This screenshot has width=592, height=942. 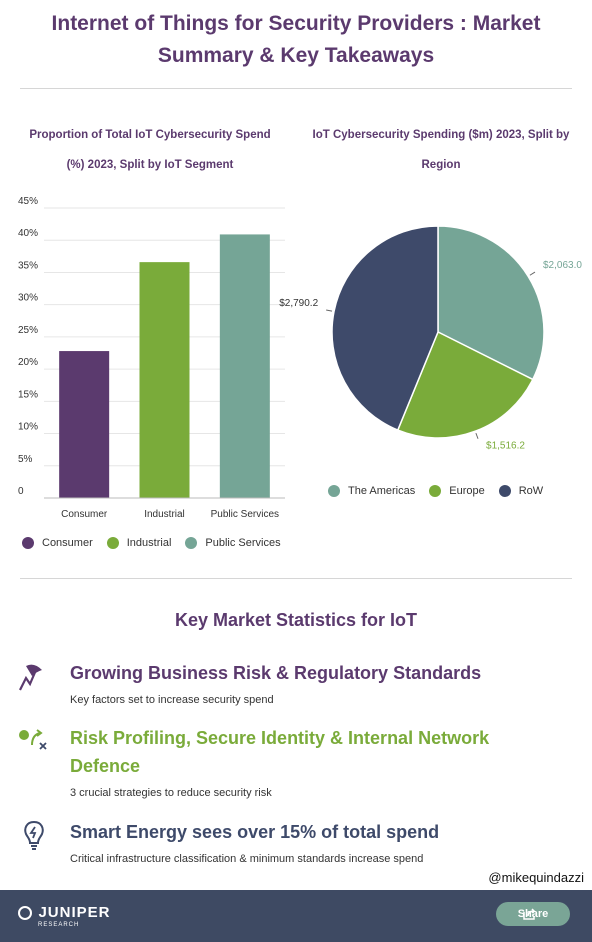 What do you see at coordinates (164, 514) in the screenshot?
I see `bar-x-tick-label: Industrial` at bounding box center [164, 514].